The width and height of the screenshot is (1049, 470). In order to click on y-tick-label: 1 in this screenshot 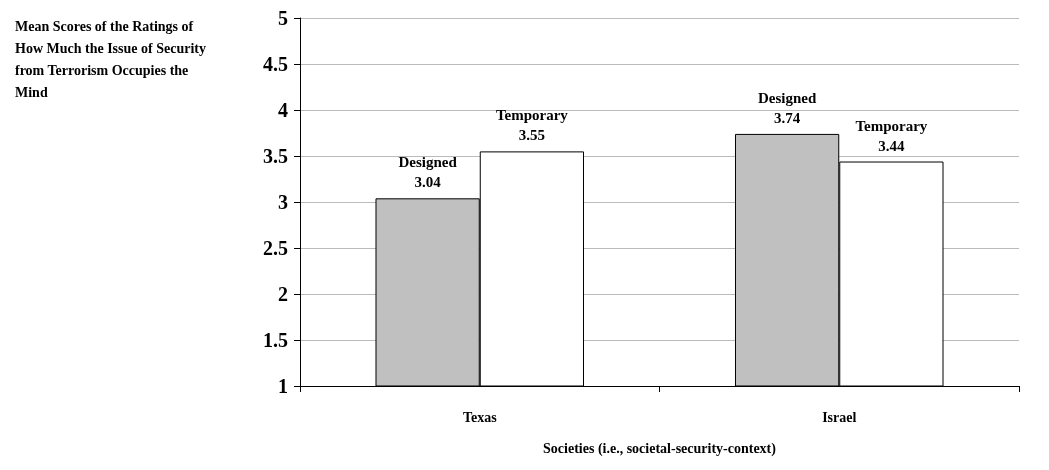, I will do `click(283, 386)`.